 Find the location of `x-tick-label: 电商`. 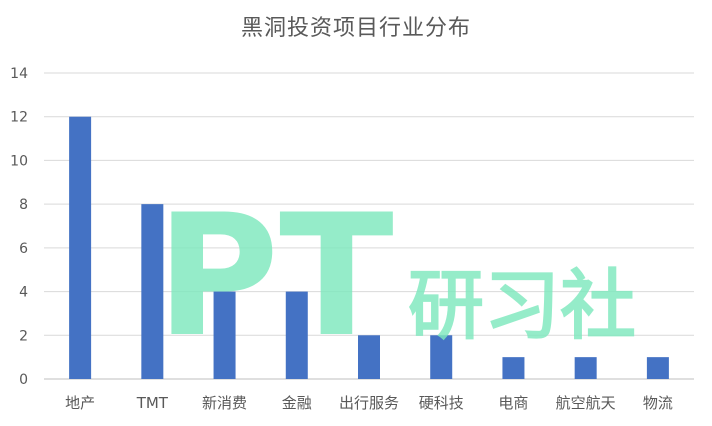

x-tick-label: 电商 is located at coordinates (513, 403).